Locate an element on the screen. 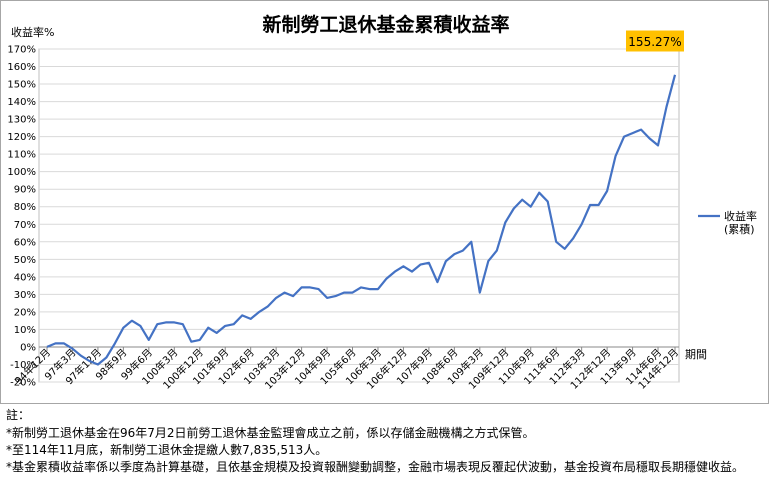 This screenshot has height=500, width=771. annotation: 155.27% is located at coordinates (655, 41).